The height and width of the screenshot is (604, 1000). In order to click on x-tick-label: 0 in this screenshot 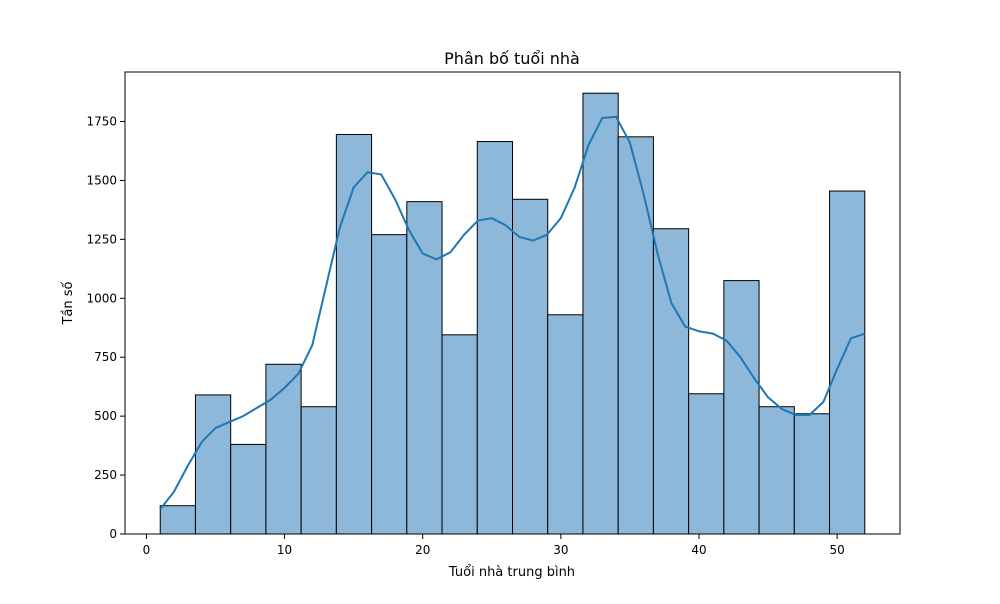, I will do `click(147, 550)`.